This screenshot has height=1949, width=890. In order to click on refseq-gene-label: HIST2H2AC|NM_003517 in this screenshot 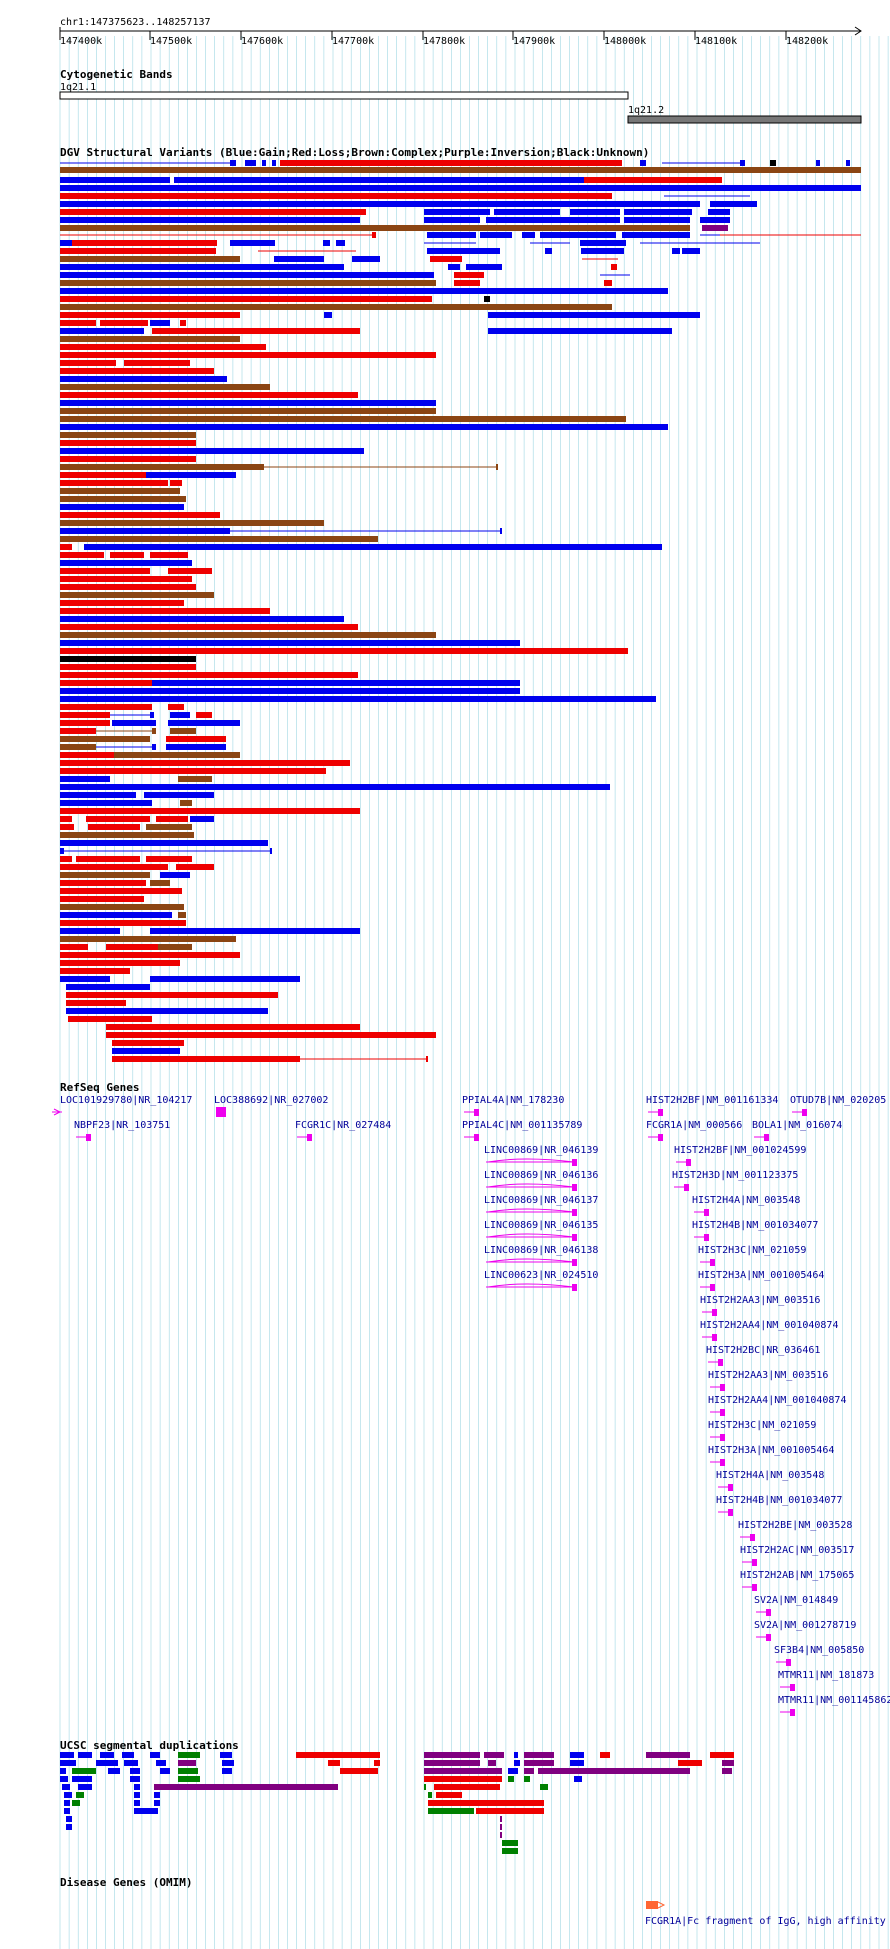, I will do `click(797, 1550)`.